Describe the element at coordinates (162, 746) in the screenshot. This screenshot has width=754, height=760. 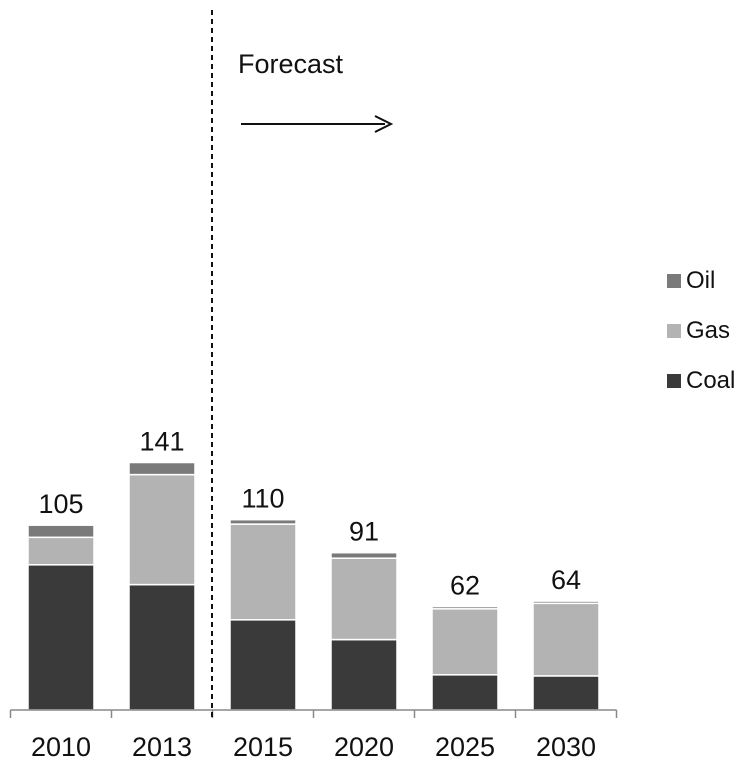
I see `x-tick-2013: 2013` at that location.